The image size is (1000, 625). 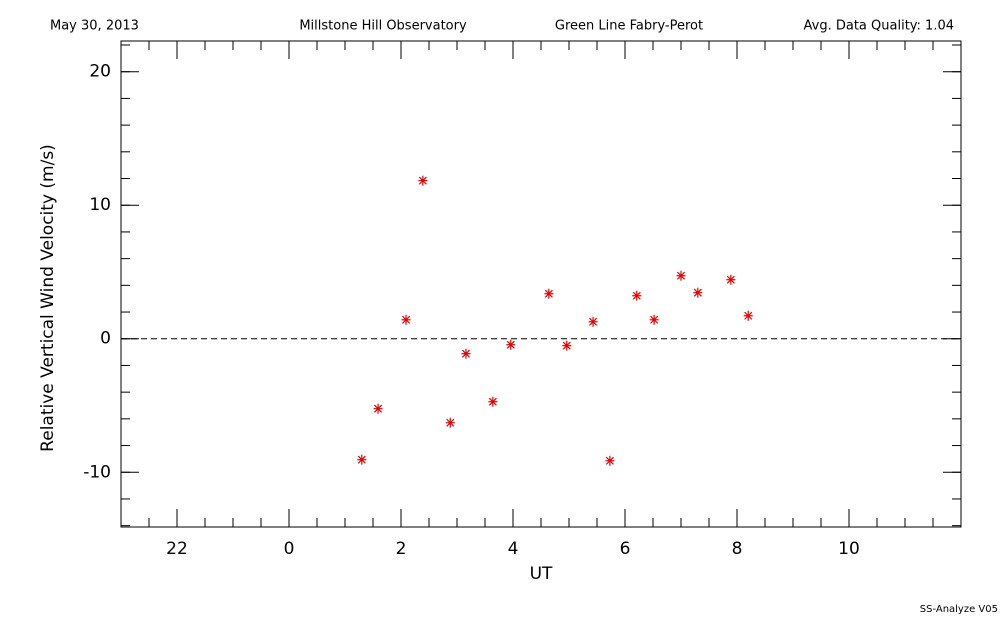 What do you see at coordinates (100, 72) in the screenshot?
I see `y-tick-label: 20` at bounding box center [100, 72].